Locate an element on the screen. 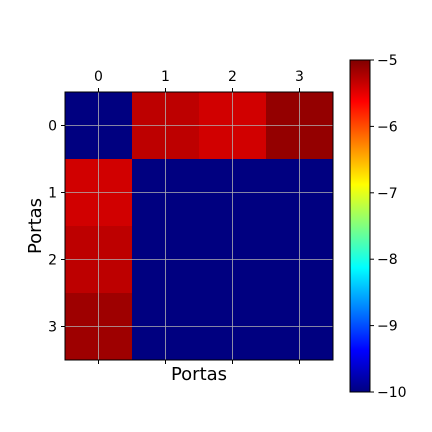  y-ticks: 0 1 2 3 is located at coordinates (56, 227).